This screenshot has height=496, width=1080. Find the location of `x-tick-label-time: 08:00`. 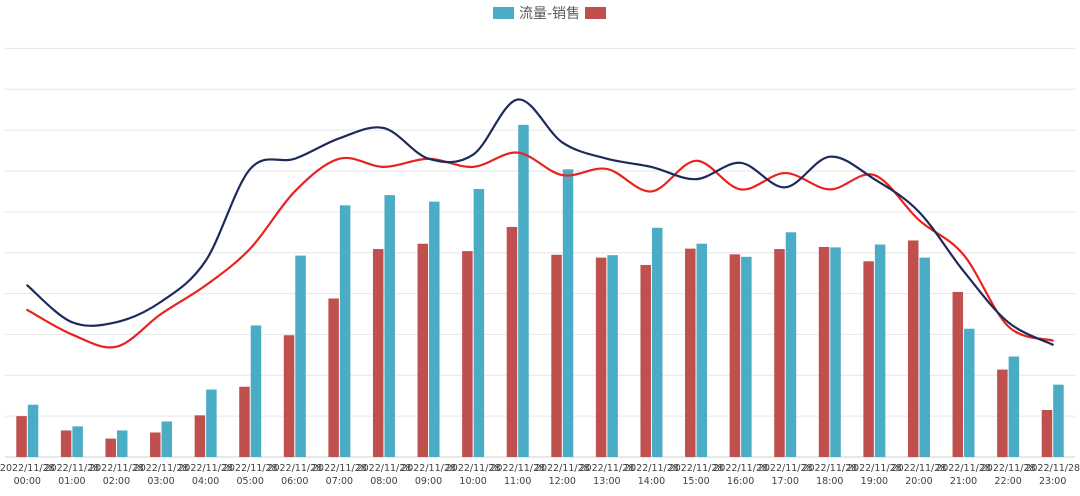

x-tick-label-time: 08:00 is located at coordinates (383, 481).